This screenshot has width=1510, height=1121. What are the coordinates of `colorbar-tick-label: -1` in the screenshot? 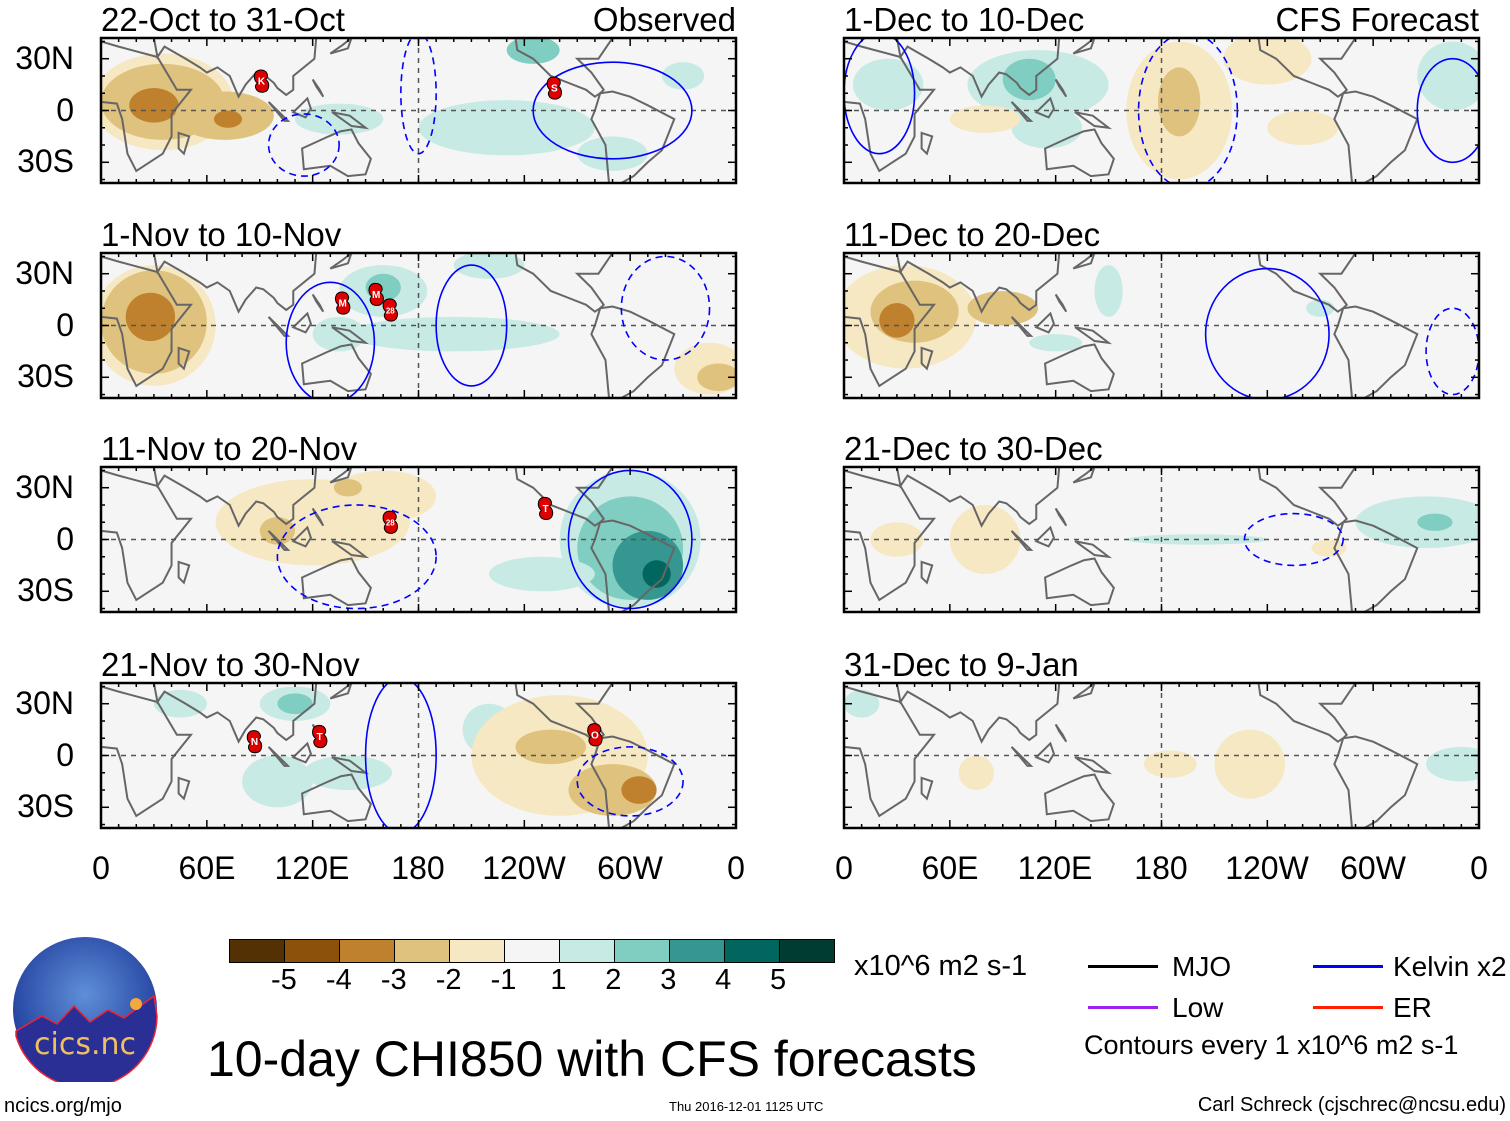 It's located at (503, 980).